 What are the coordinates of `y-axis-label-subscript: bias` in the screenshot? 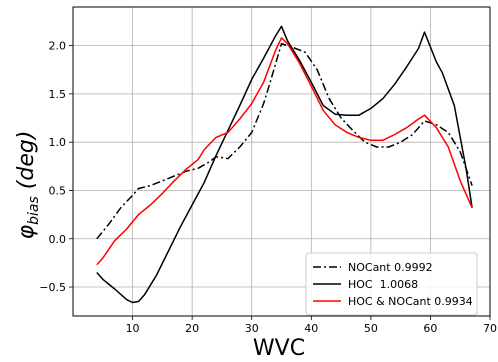 It's located at (34, 210).